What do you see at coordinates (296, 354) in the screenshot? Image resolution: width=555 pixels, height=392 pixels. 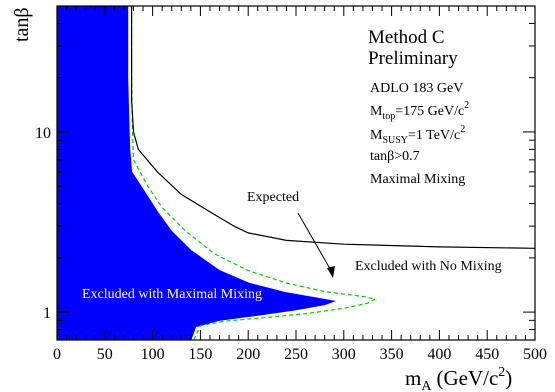 I see `x-tick-label: 250` at bounding box center [296, 354].